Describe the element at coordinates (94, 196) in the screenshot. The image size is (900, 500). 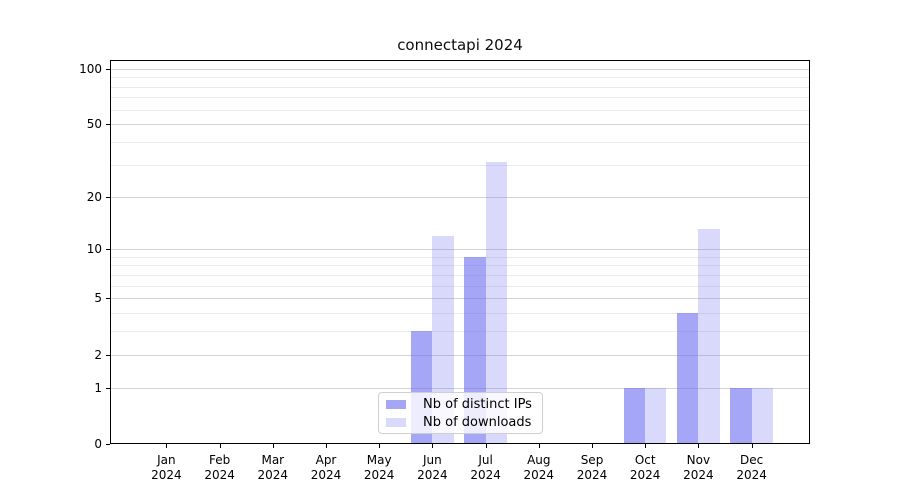
I see `y-tick-label: 20` at that location.